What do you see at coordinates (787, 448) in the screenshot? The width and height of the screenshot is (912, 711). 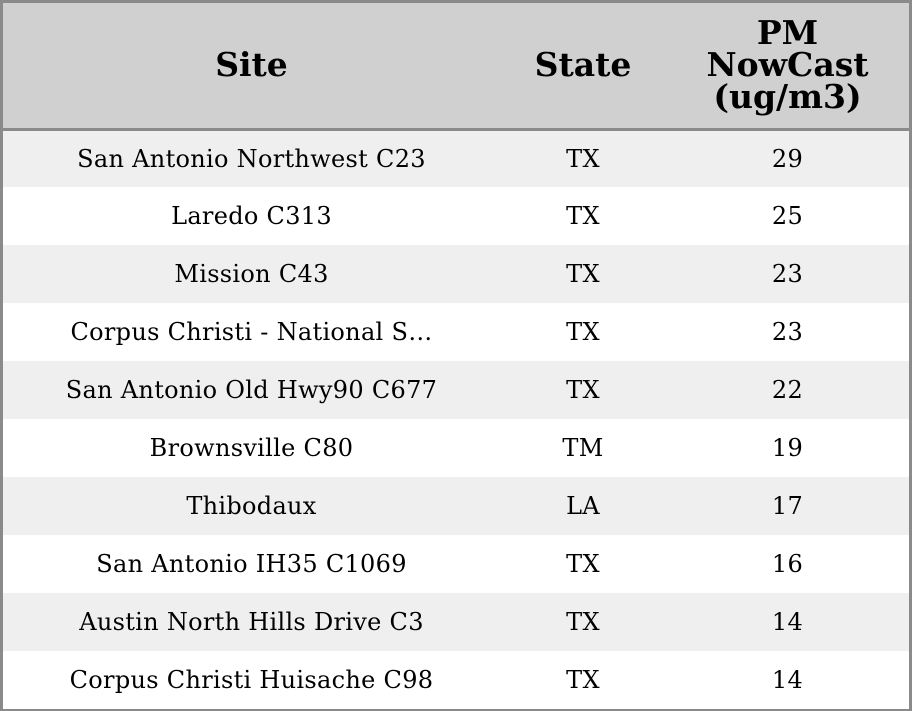 I see `pm-cell: 19` at bounding box center [787, 448].